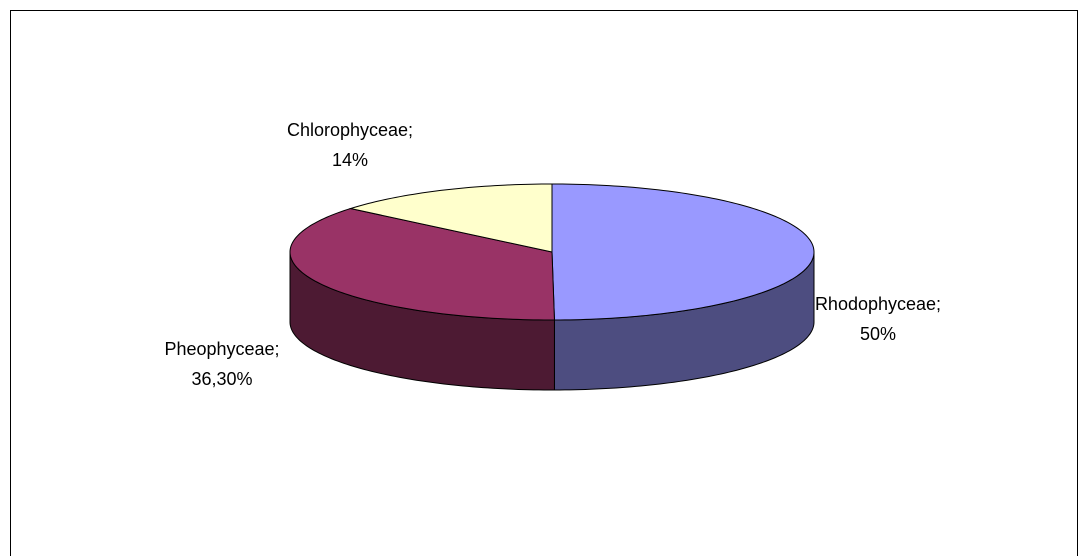  What do you see at coordinates (878, 319) in the screenshot?
I see `data-label: Rhodophyceae; 50%` at bounding box center [878, 319].